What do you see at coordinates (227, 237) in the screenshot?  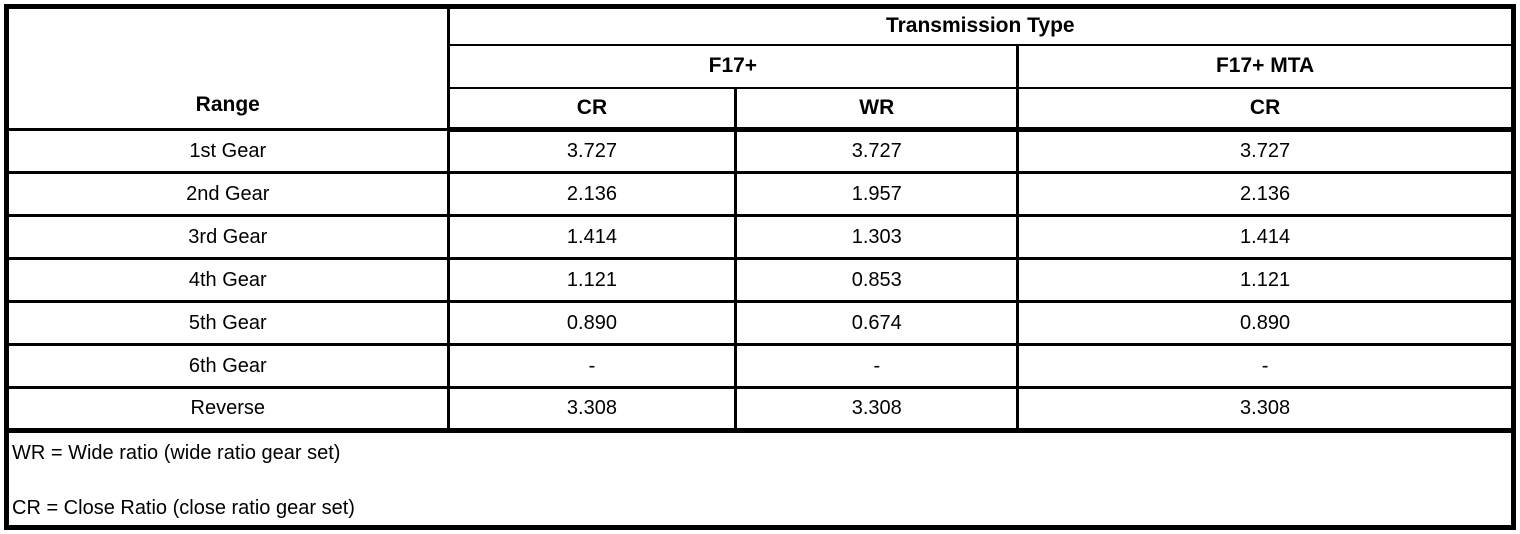 I see `range-cell: 3rd Gear` at bounding box center [227, 237].